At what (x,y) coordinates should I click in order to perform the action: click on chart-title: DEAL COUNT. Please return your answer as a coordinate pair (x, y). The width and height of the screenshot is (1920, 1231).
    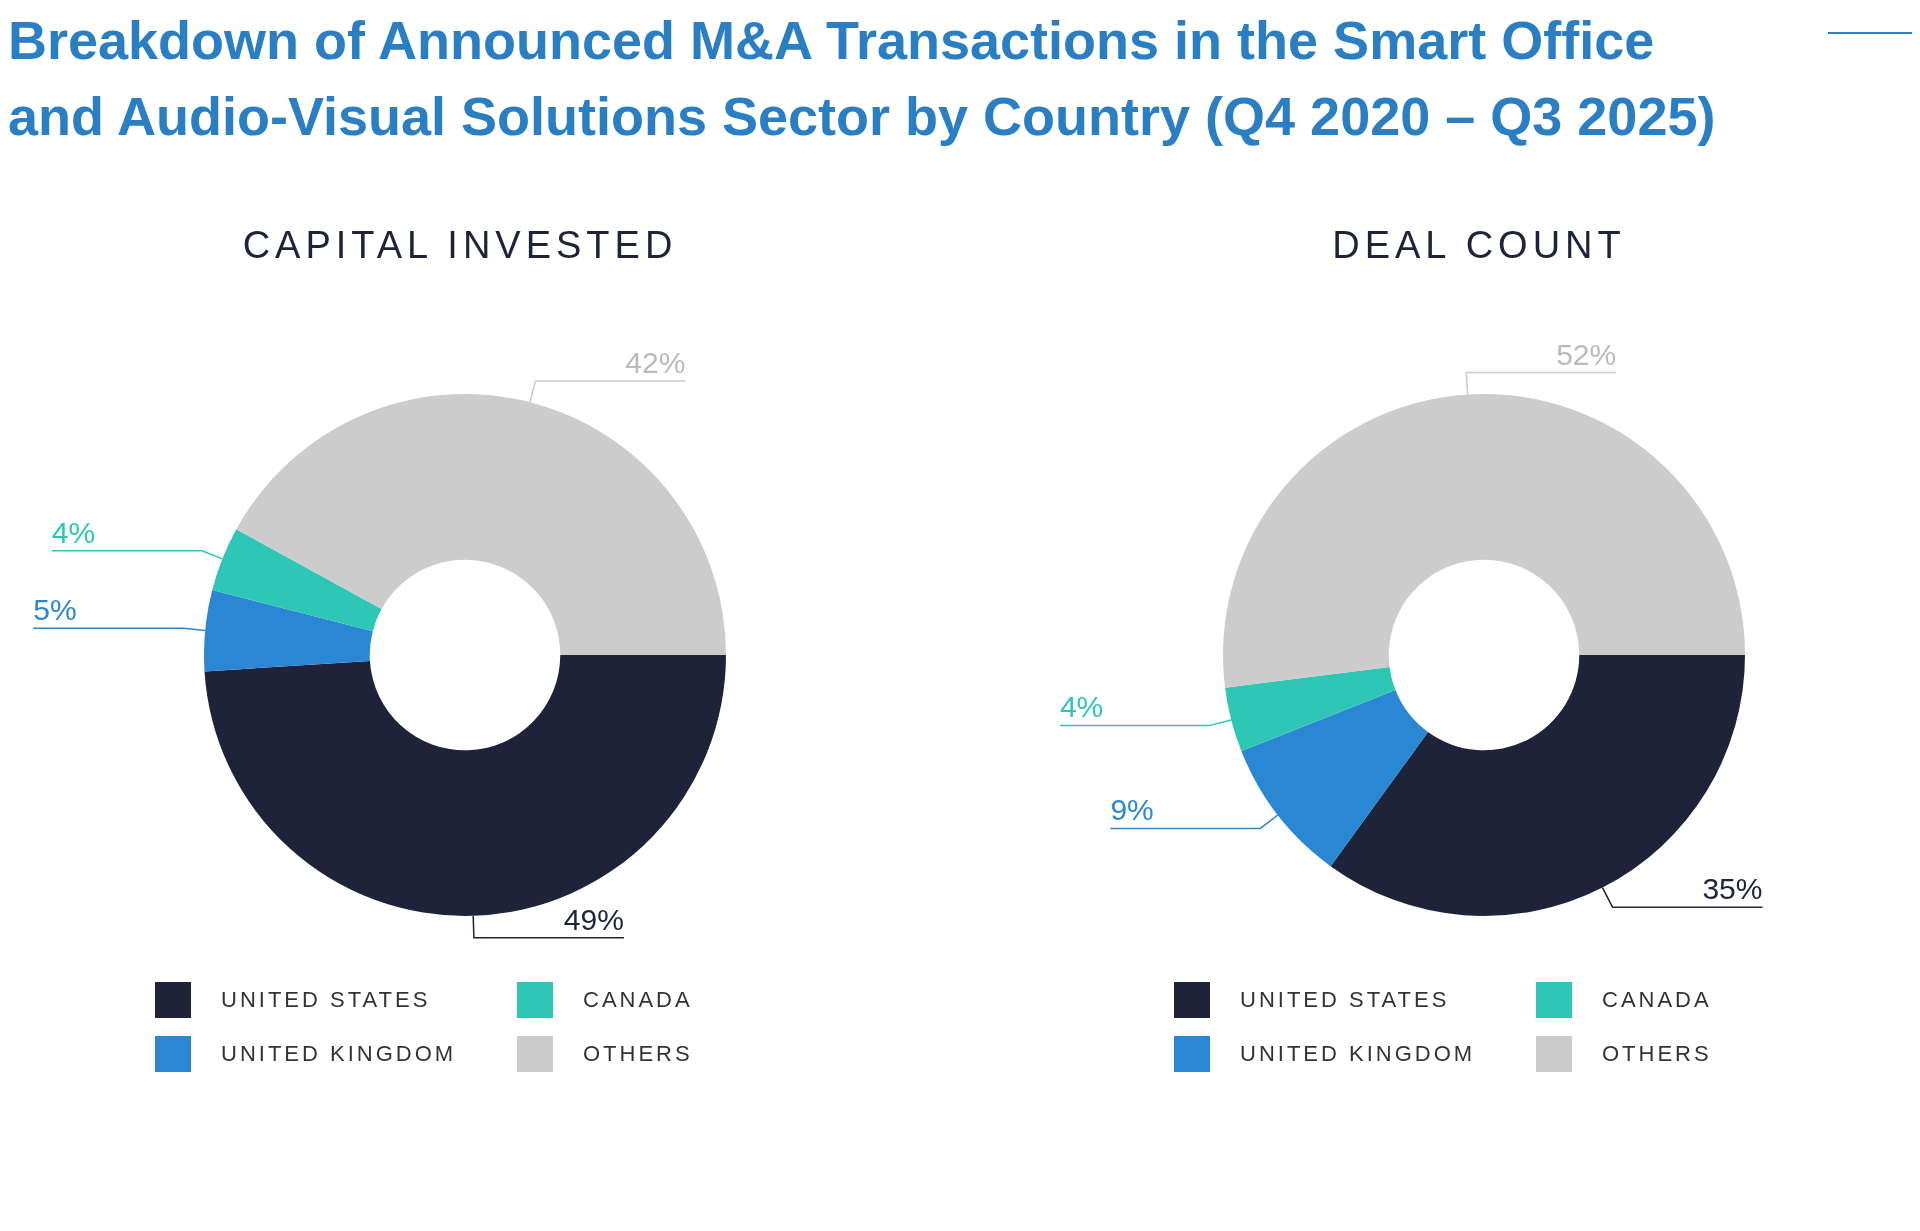
    Looking at the image, I should click on (1479, 245).